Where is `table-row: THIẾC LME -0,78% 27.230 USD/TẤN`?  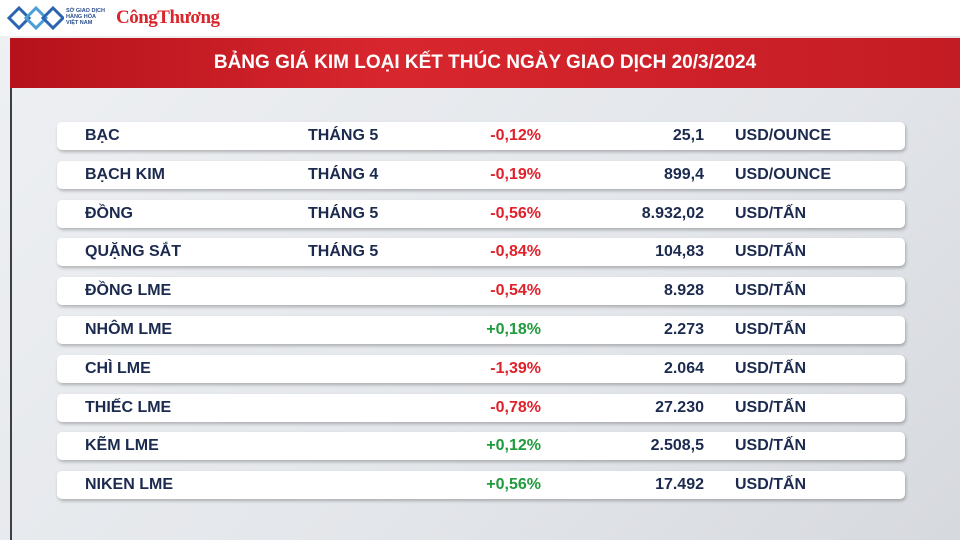
table-row: THIẾC LME -0,78% 27.230 USD/TẤN is located at coordinates (481, 407).